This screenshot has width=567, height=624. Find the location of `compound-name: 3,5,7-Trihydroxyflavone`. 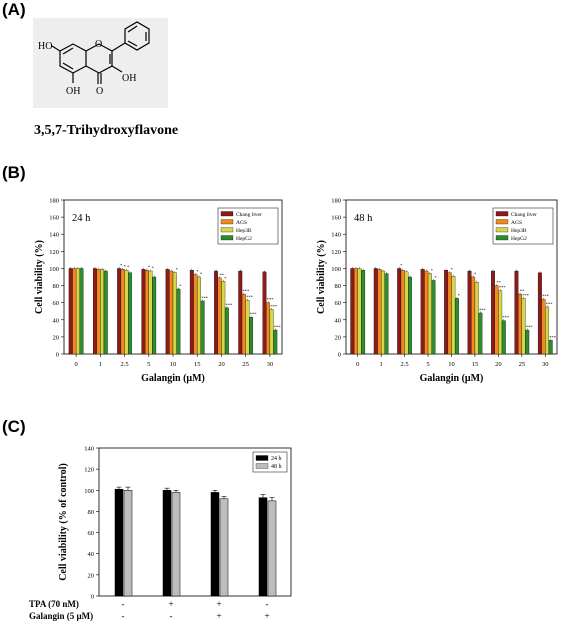

compound-name: 3,5,7-Trihydroxyflavone is located at coordinates (106, 130).